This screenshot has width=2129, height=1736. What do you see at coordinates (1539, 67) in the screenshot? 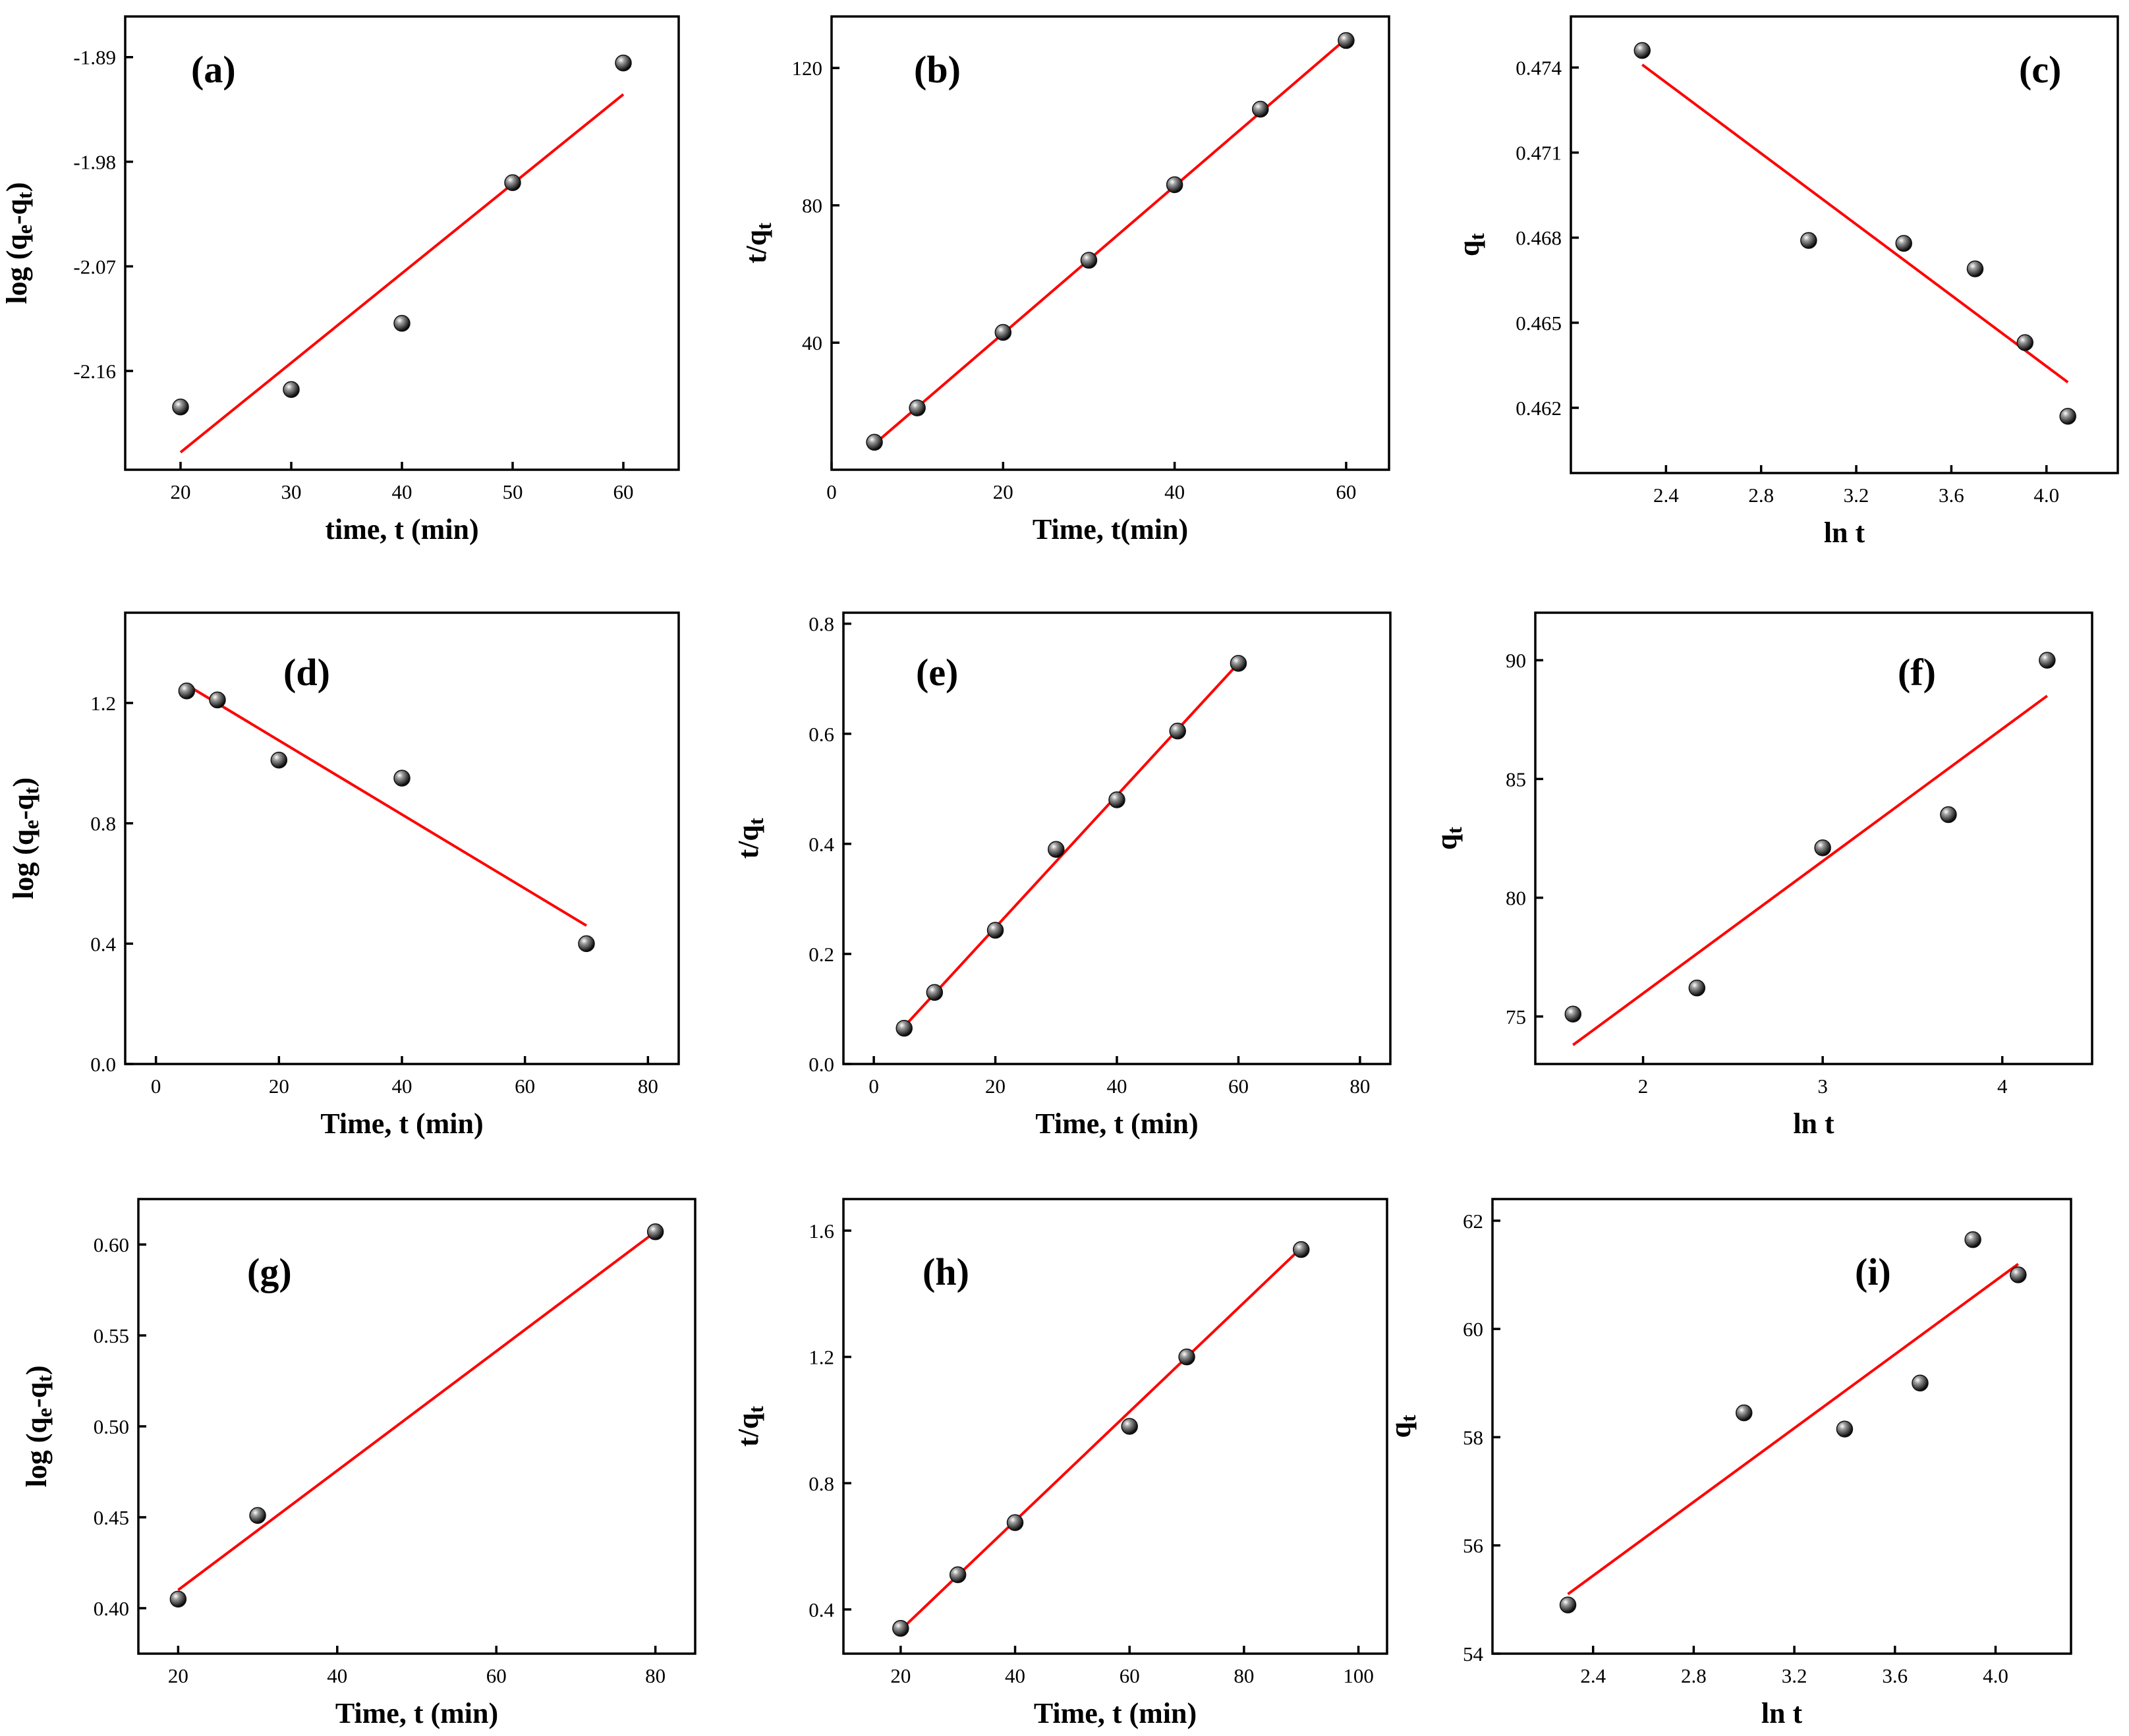
I see `y-tick-label: 0.474` at bounding box center [1539, 67].